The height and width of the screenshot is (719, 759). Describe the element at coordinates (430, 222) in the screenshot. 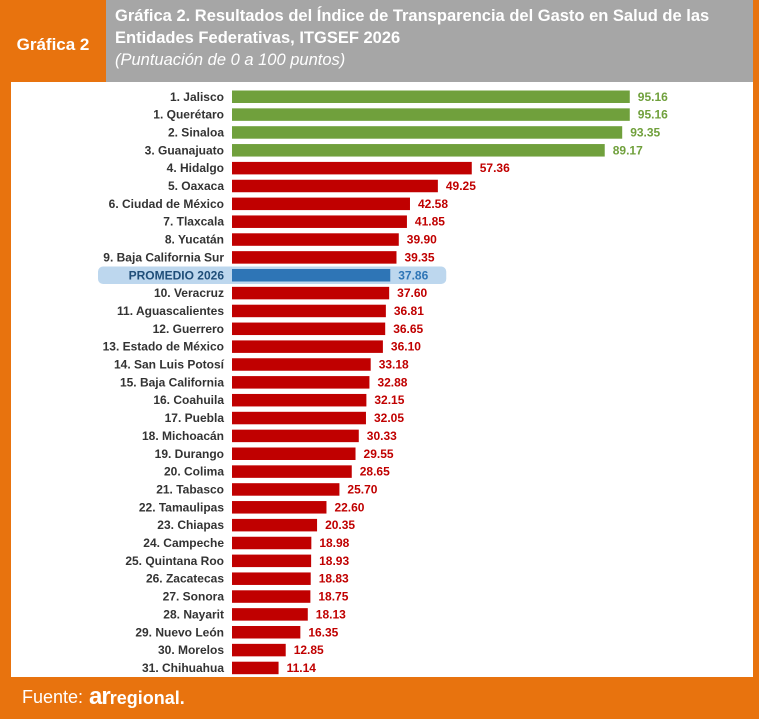

I see `value-label: 41.85` at that location.